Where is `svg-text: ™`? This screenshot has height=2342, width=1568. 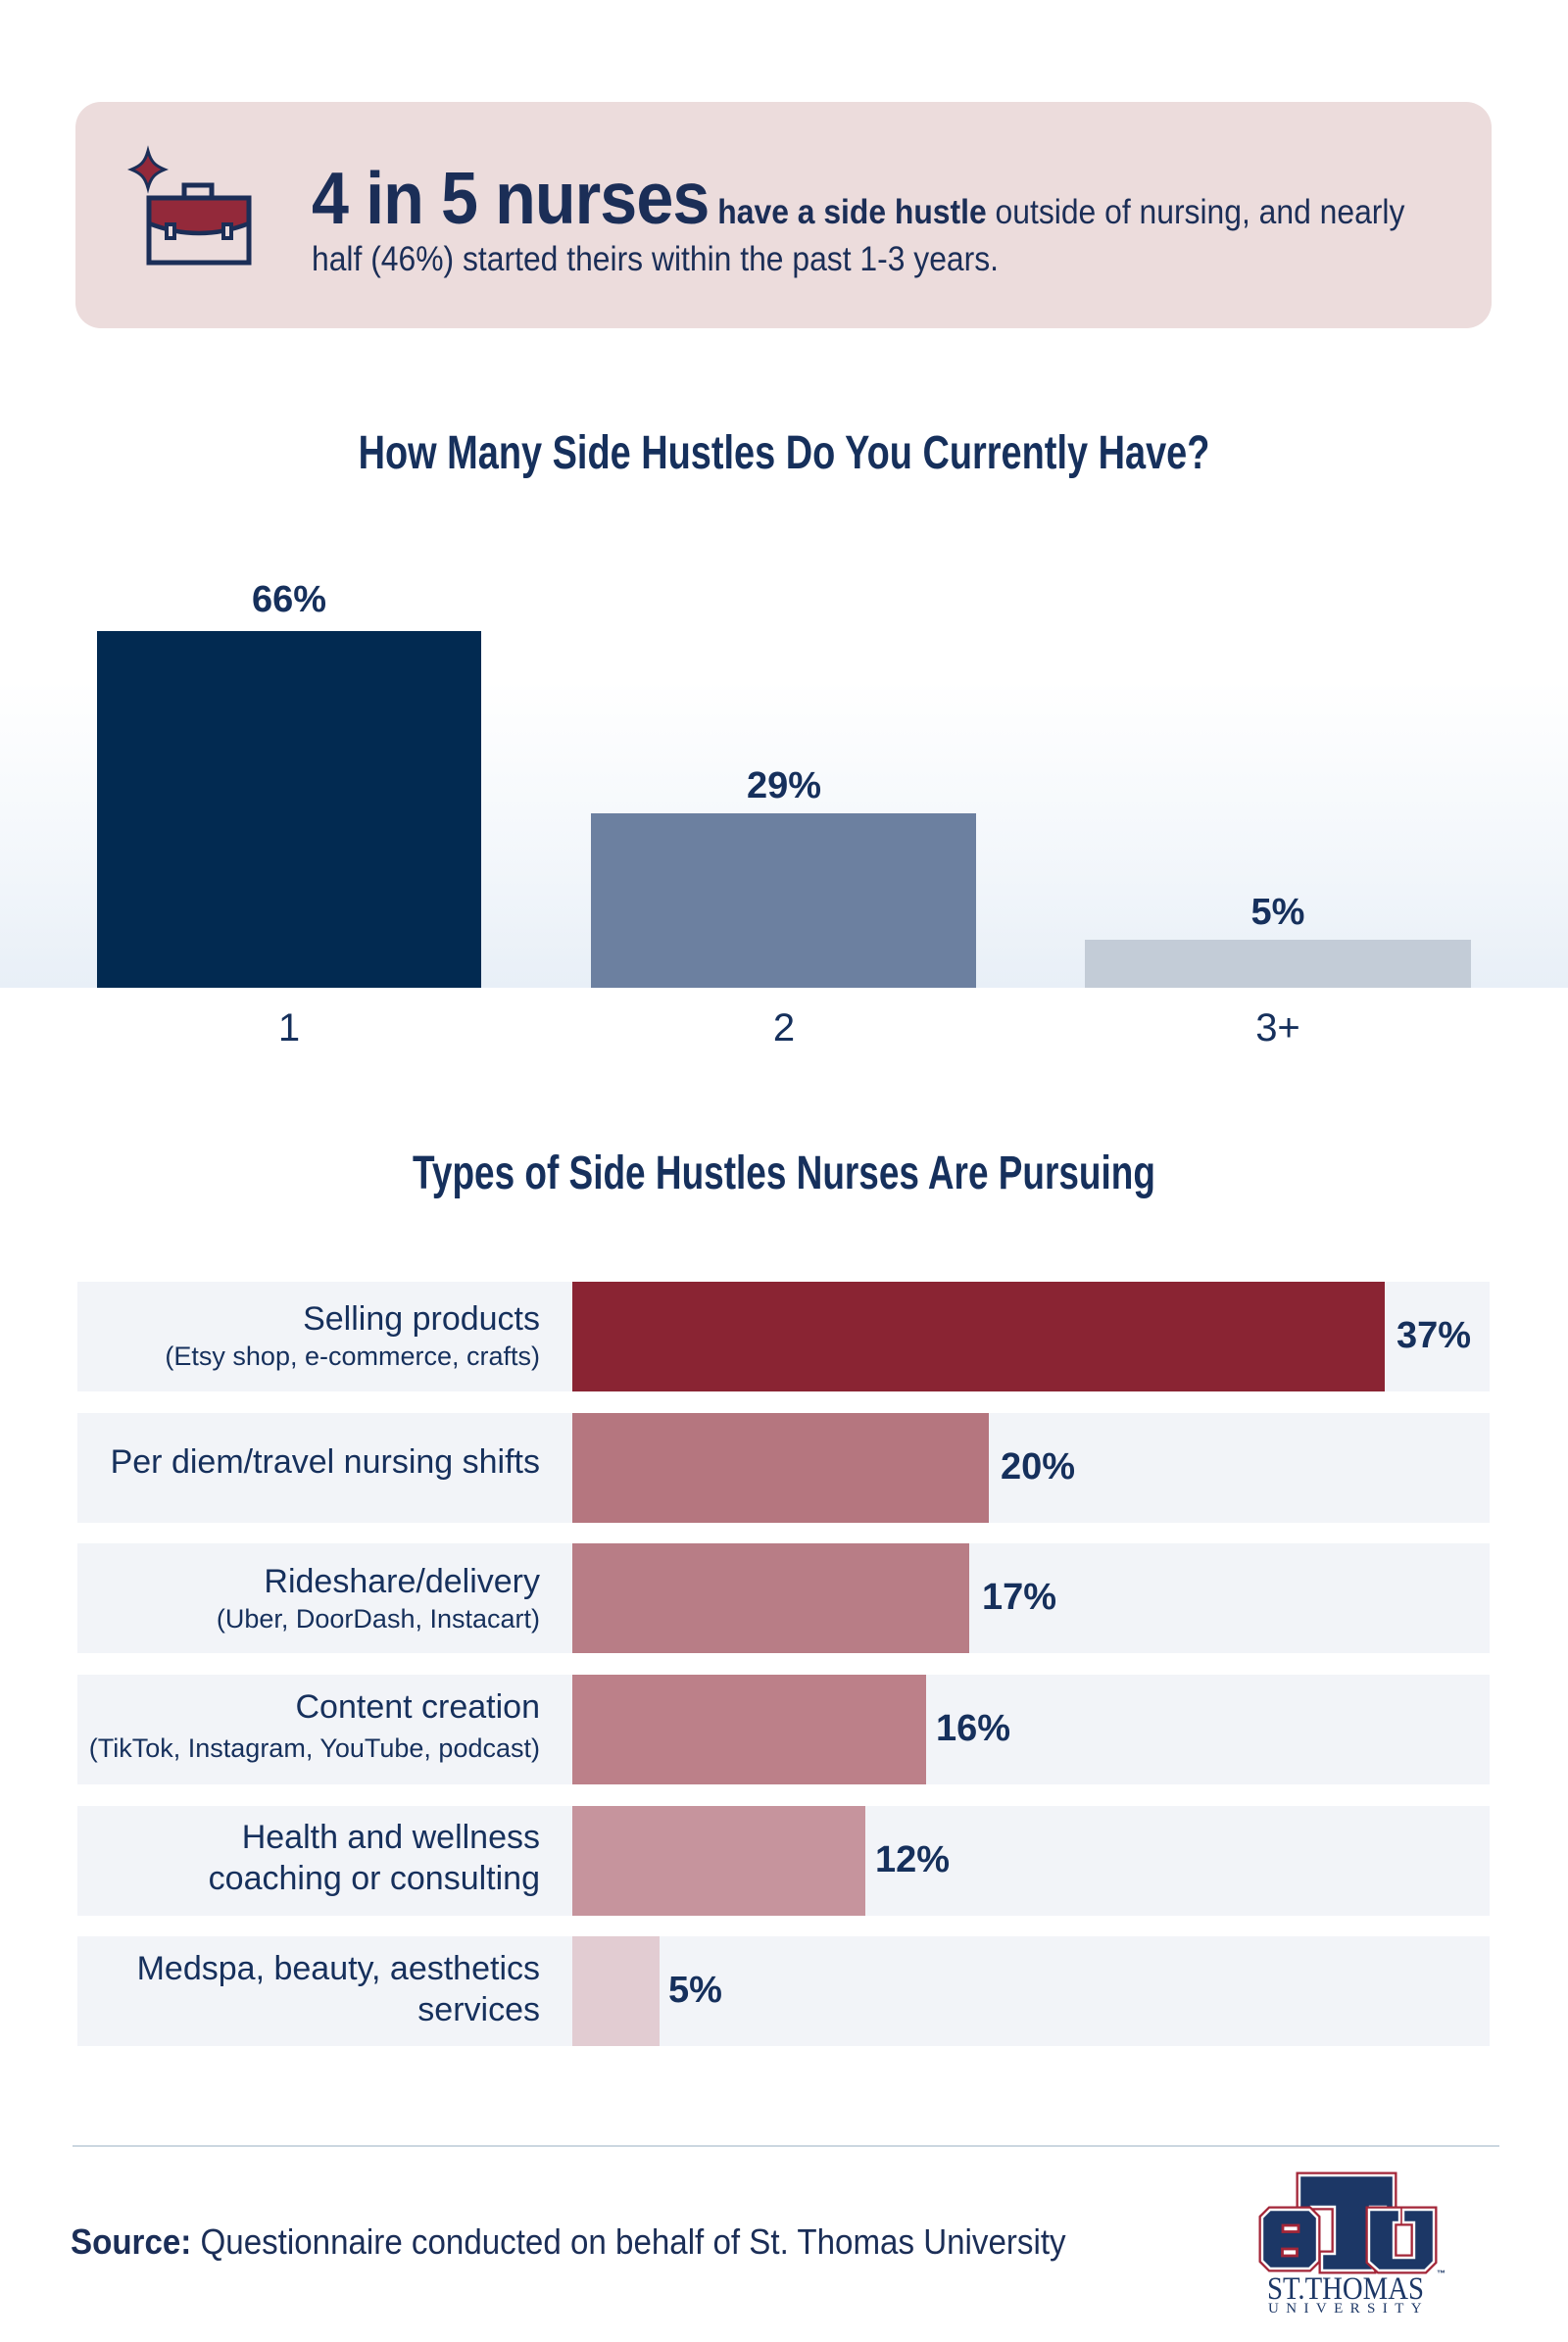
svg-text: ™ is located at coordinates (1441, 2273).